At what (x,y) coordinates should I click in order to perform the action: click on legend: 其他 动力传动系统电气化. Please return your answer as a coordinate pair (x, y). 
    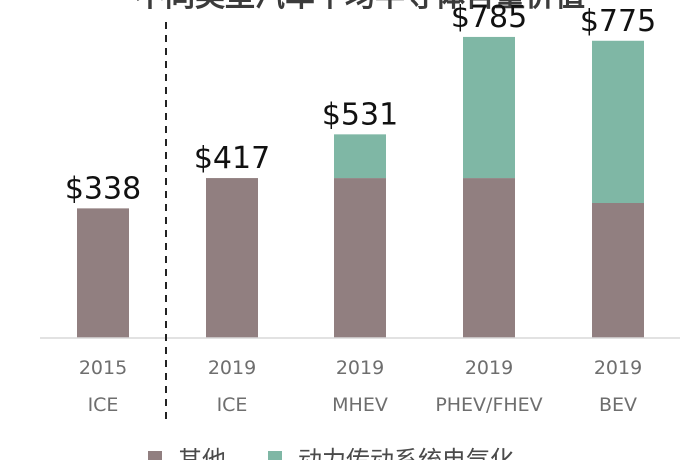
    Looking at the image, I should click on (331, 453).